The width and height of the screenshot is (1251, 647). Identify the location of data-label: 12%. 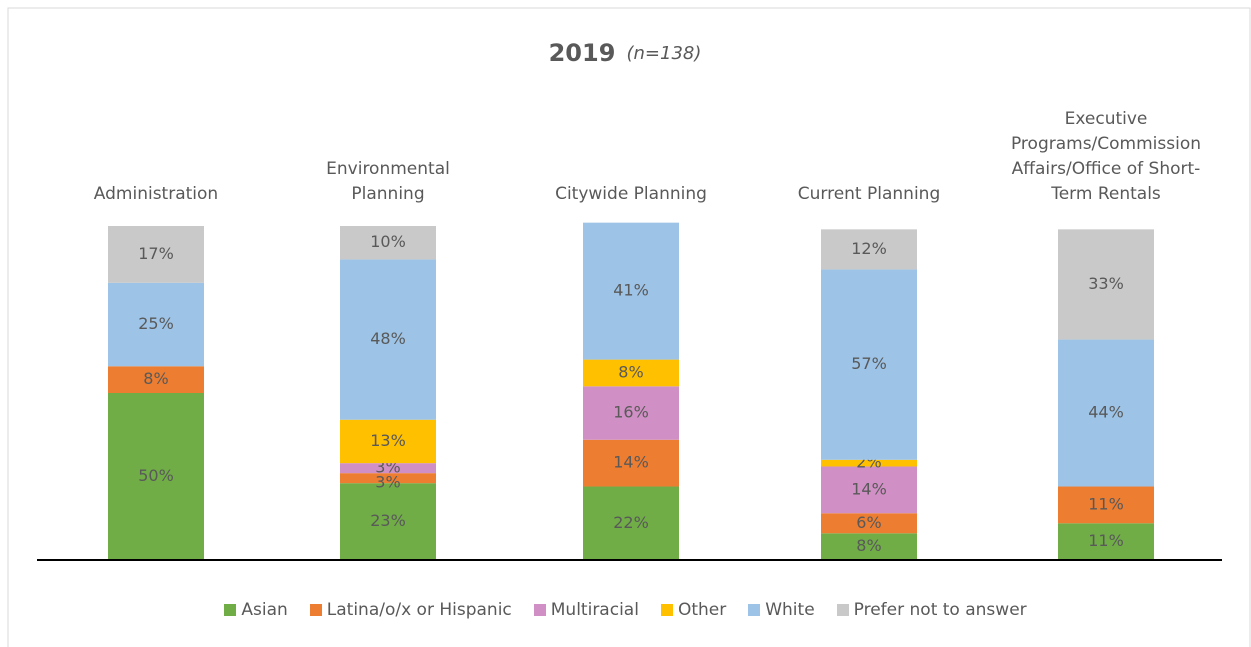
(869, 248).